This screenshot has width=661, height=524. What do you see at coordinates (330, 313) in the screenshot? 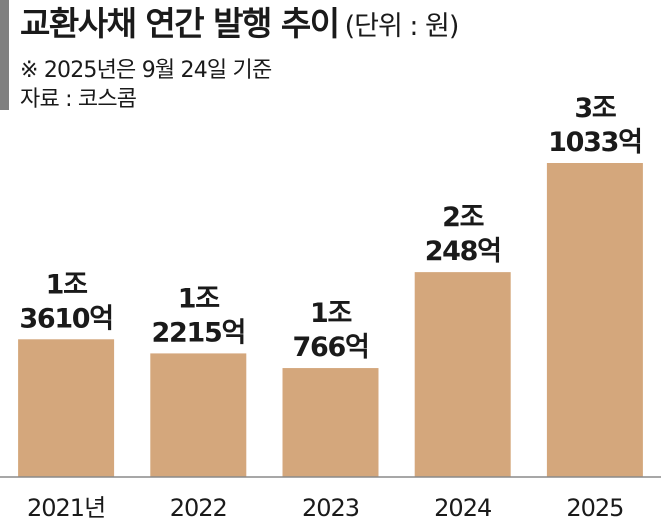
I see `value-label-2023-line1: 1조` at bounding box center [330, 313].